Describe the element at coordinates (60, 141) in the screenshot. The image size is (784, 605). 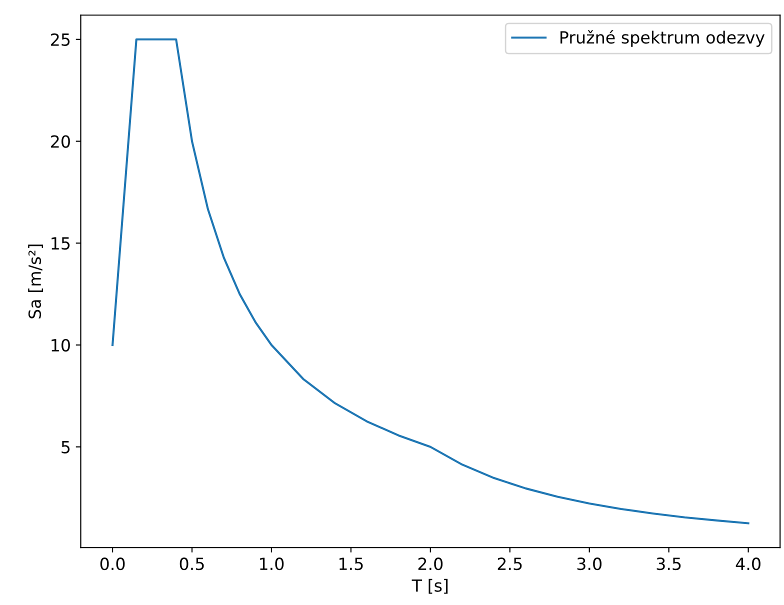
I see `y-tick-label: 20` at that location.